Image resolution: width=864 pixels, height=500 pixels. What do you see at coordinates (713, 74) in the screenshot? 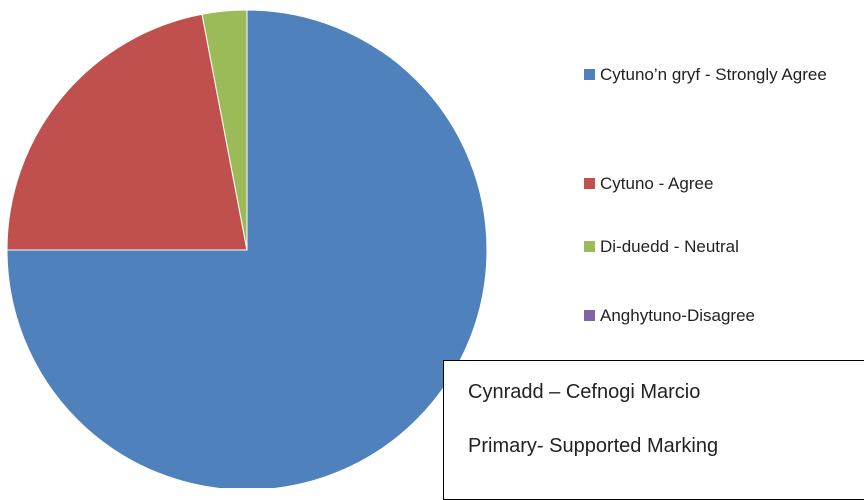
I see `legend-label: Cytuno’n gryf - Strongly Agree` at bounding box center [713, 74].